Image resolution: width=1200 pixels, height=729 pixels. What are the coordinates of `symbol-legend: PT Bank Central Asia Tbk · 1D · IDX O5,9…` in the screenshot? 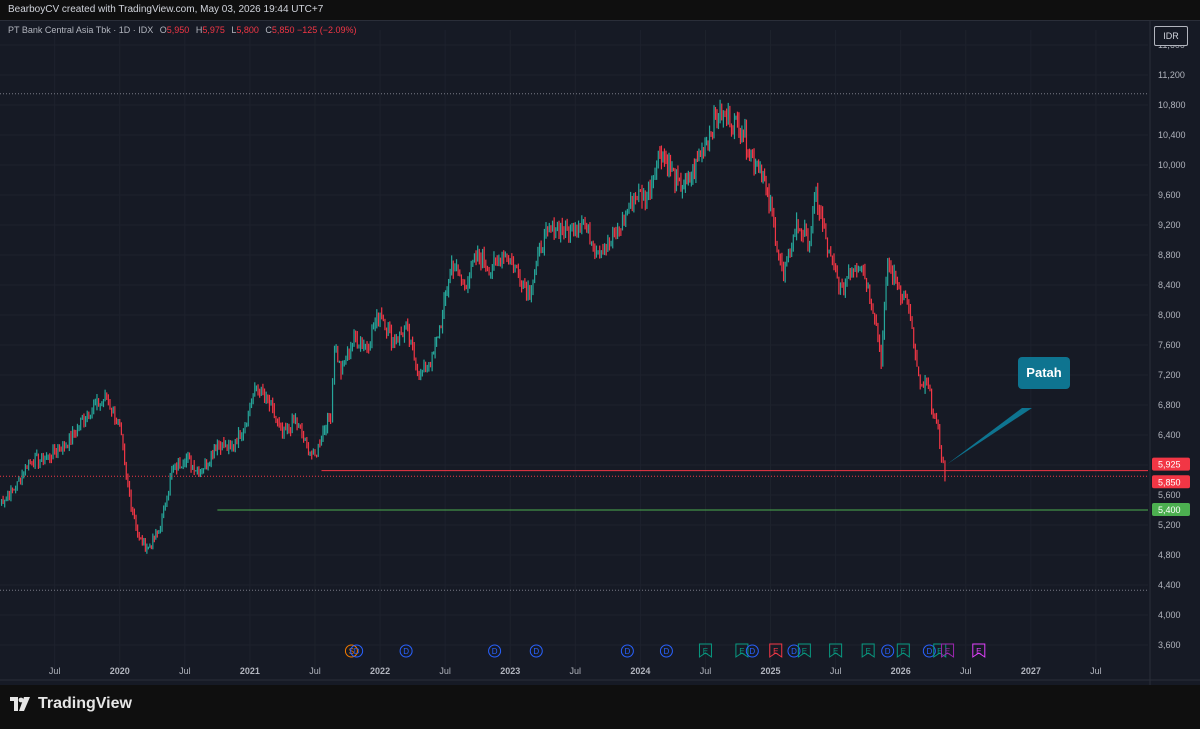 It's located at (182, 30).